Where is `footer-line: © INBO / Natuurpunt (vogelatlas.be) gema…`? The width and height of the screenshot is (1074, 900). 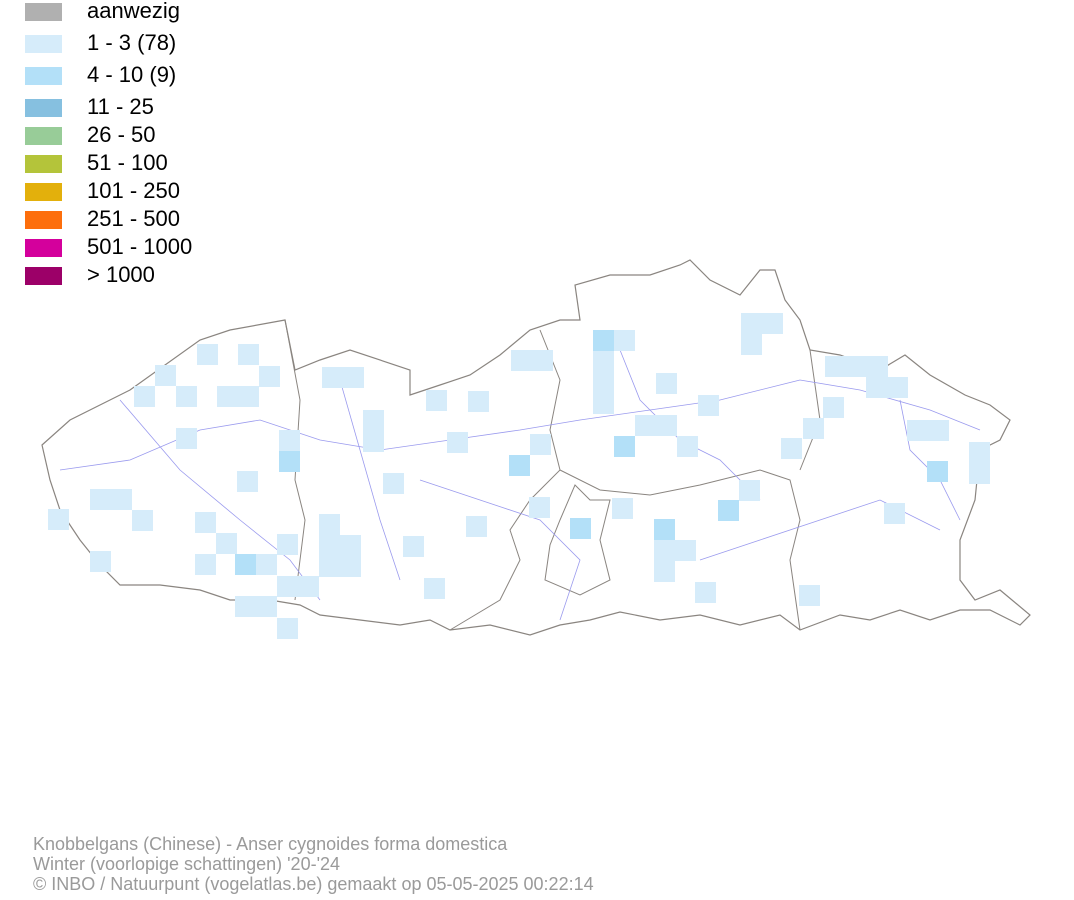 footer-line: © INBO / Natuurpunt (vogelatlas.be) gema… is located at coordinates (313, 884).